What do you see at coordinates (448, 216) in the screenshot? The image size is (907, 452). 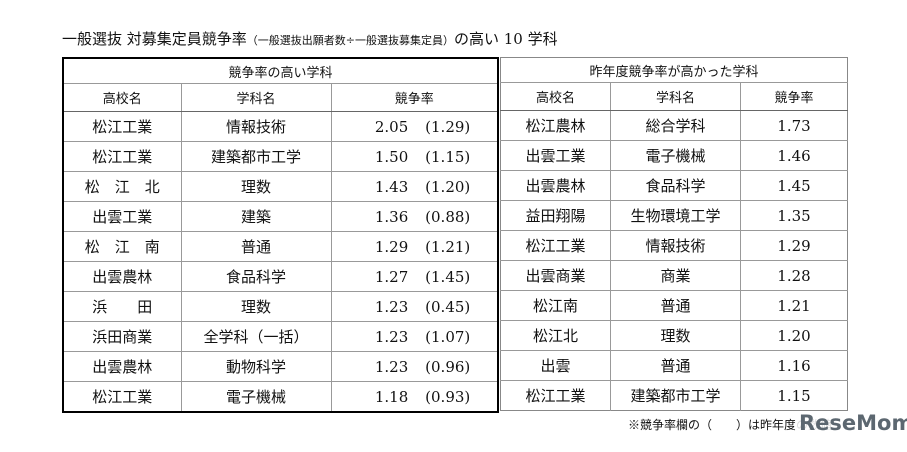 I see `previous-rate: (0.88)` at bounding box center [448, 216].